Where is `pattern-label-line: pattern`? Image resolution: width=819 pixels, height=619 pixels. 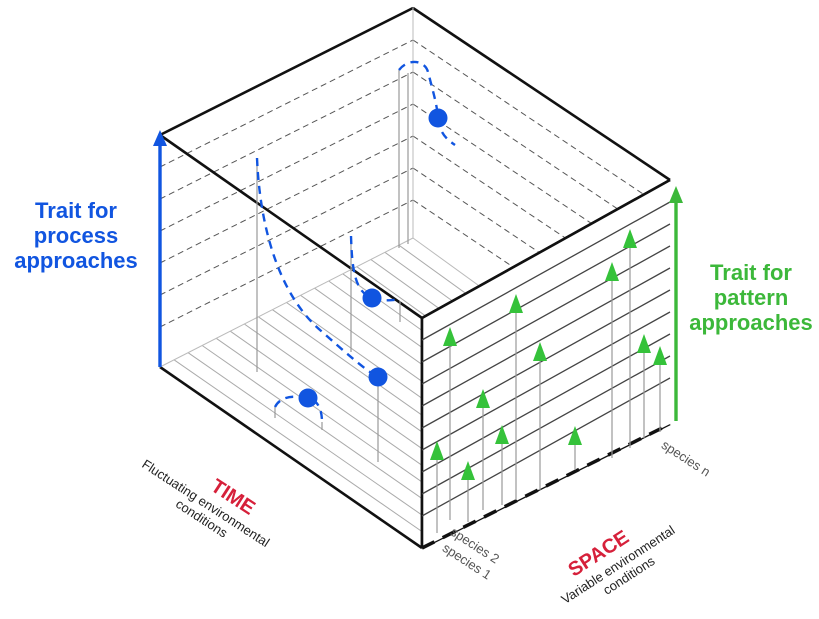 pattern-label-line: pattern is located at coordinates (751, 297).